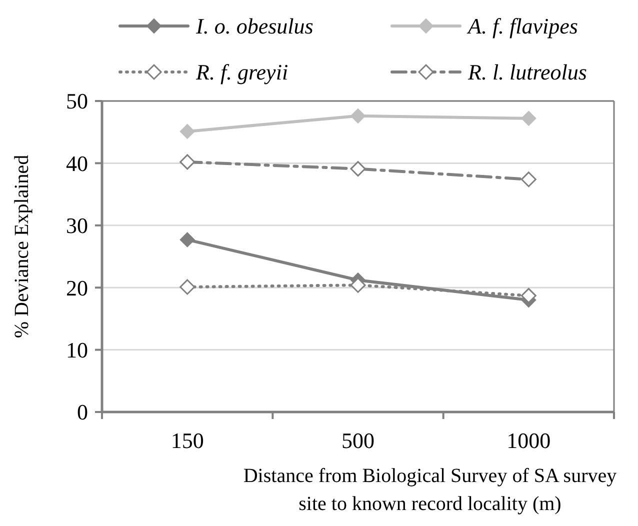 The width and height of the screenshot is (638, 526). I want to click on legend-label: R. l. lutreolus, so click(527, 72).